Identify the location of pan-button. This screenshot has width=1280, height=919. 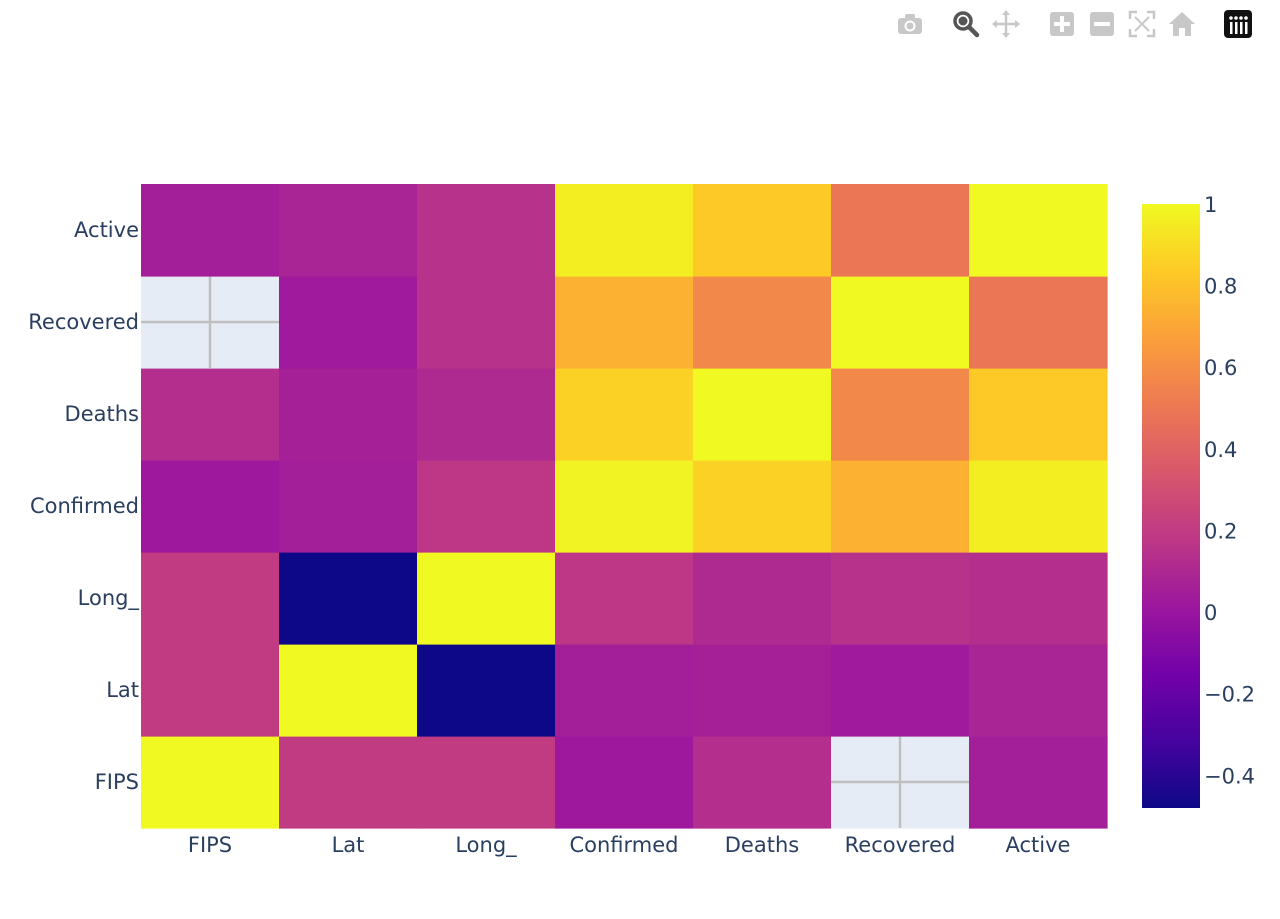
(1006, 24).